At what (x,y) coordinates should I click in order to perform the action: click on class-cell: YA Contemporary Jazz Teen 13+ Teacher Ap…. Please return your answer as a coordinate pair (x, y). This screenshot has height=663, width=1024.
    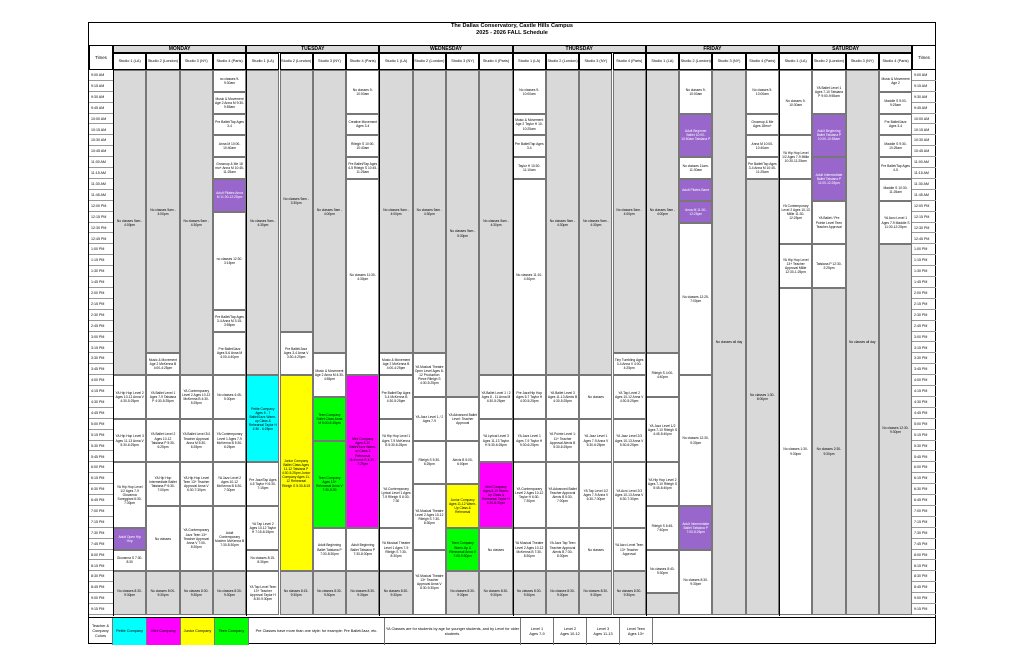
    Looking at the image, I should click on (196, 539).